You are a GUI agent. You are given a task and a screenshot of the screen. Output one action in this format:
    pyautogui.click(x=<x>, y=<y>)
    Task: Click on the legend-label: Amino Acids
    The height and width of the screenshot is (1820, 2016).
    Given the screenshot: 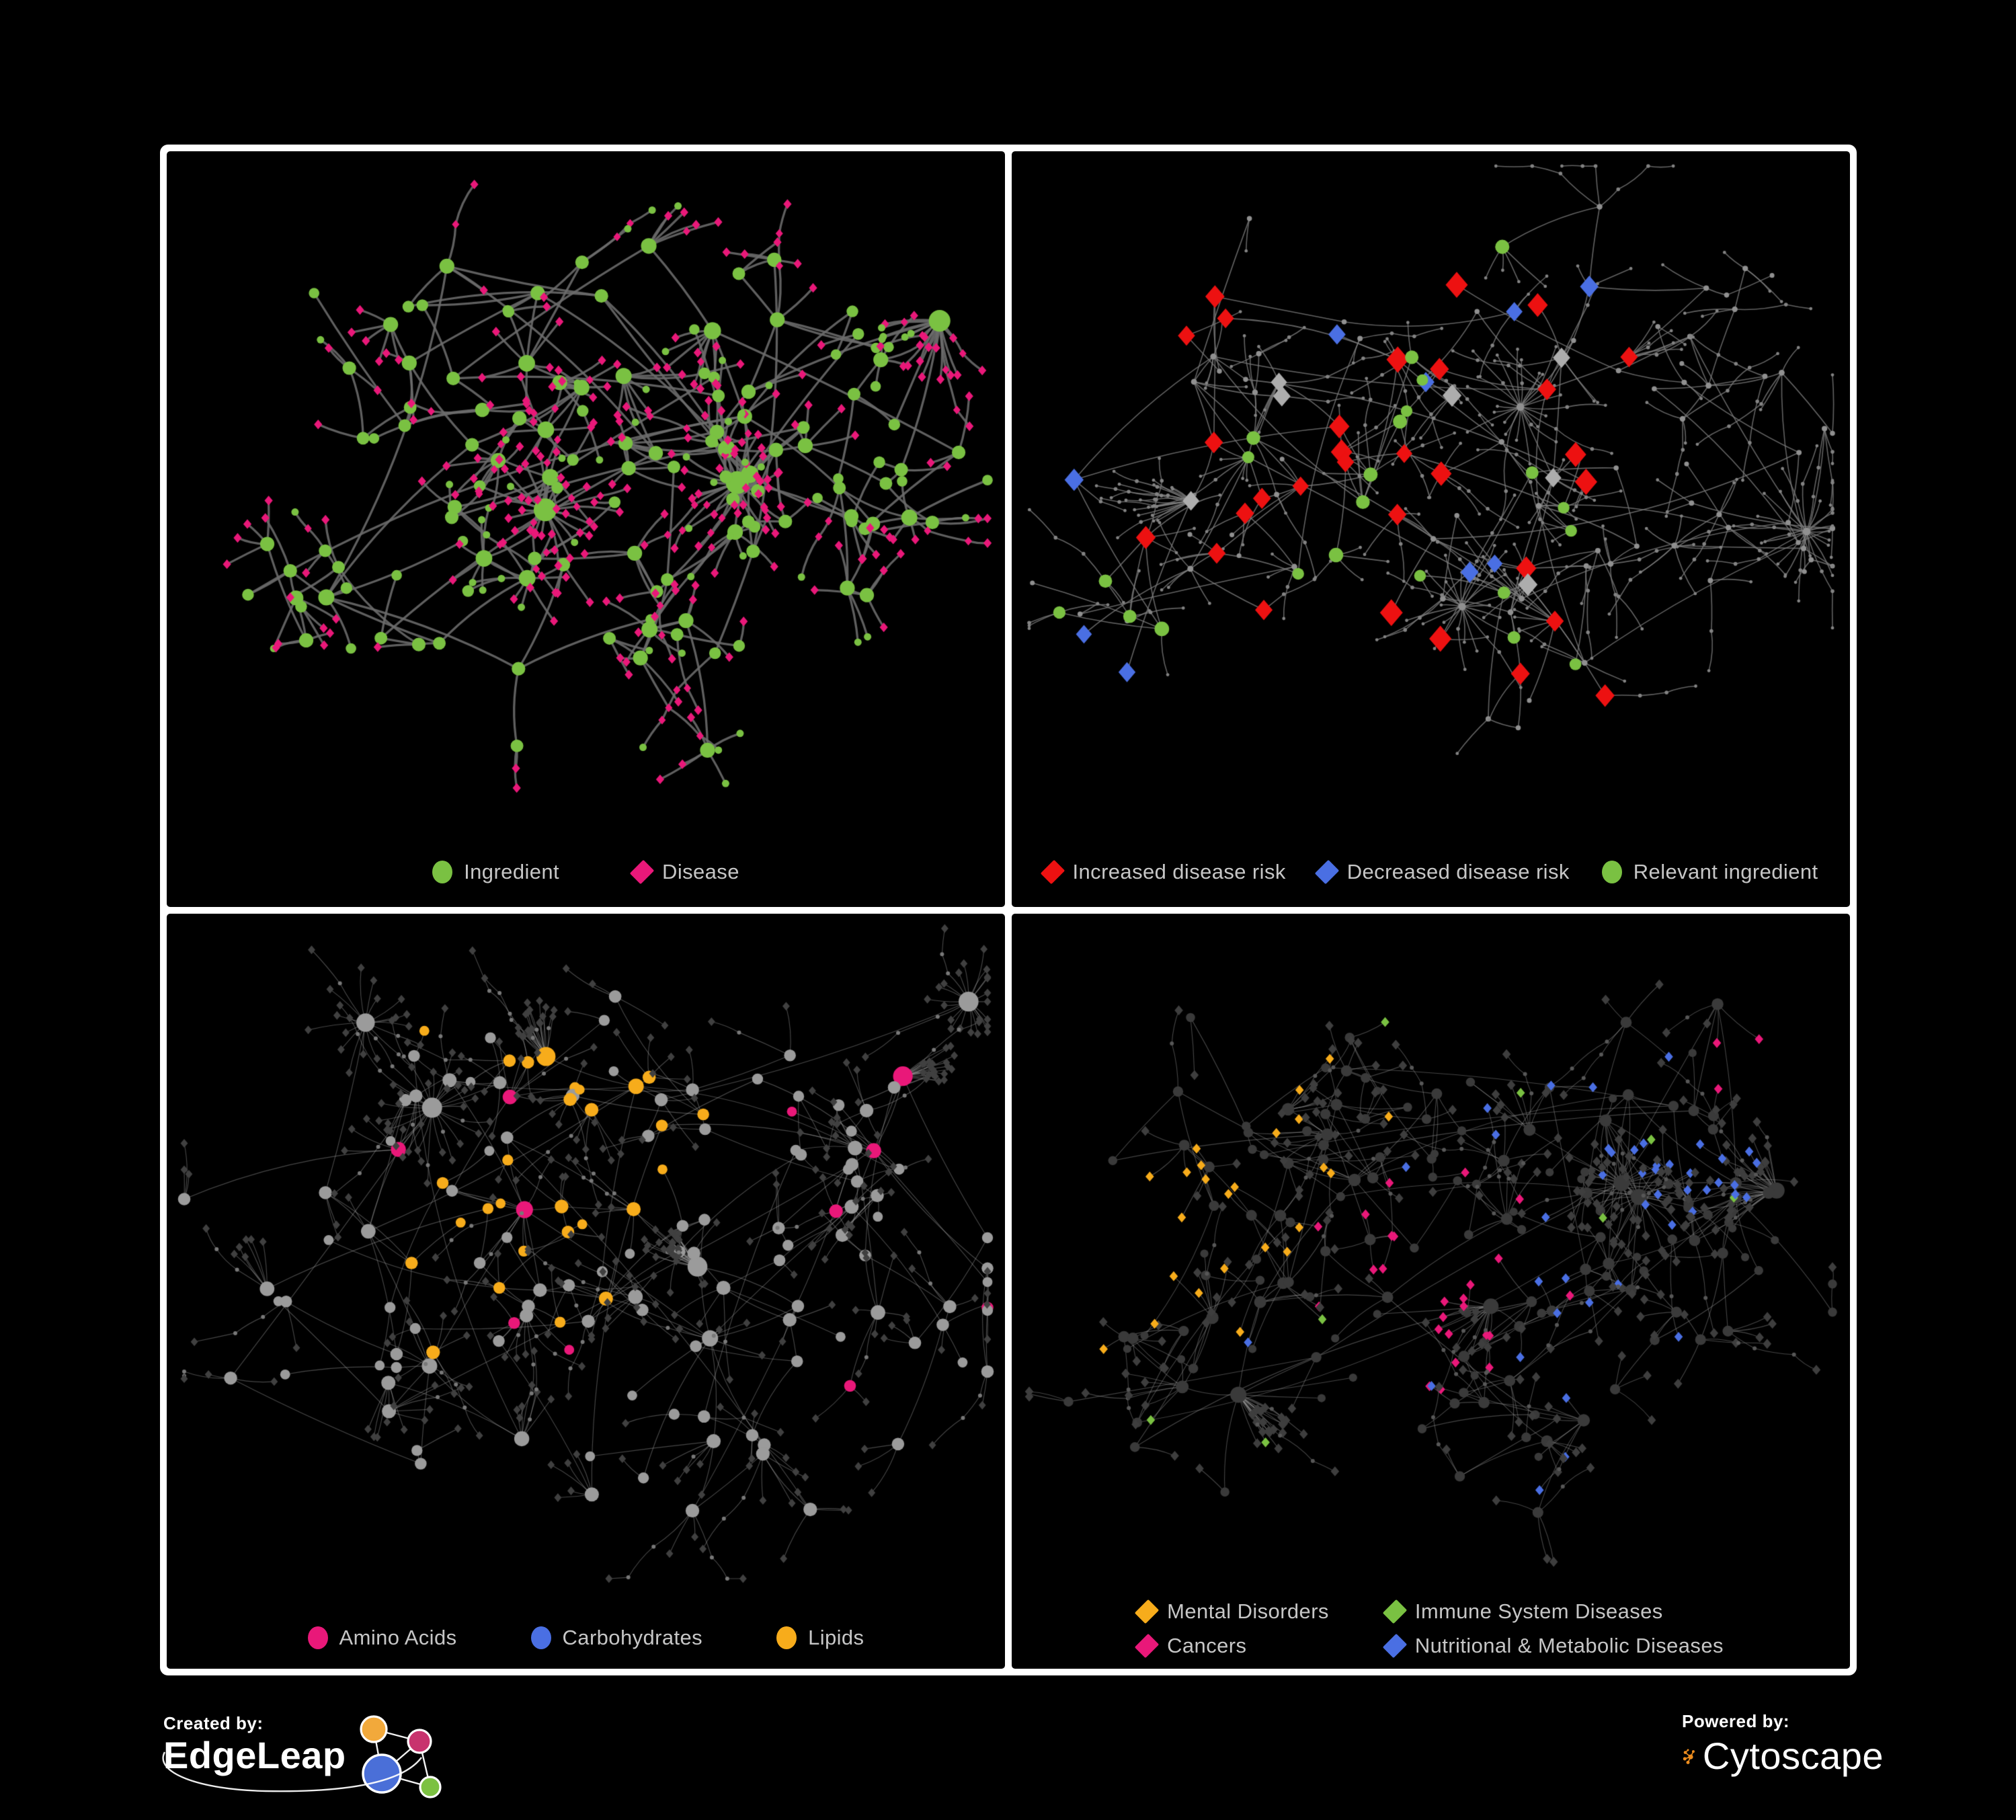 What is the action you would take?
    pyautogui.click(x=398, y=1637)
    